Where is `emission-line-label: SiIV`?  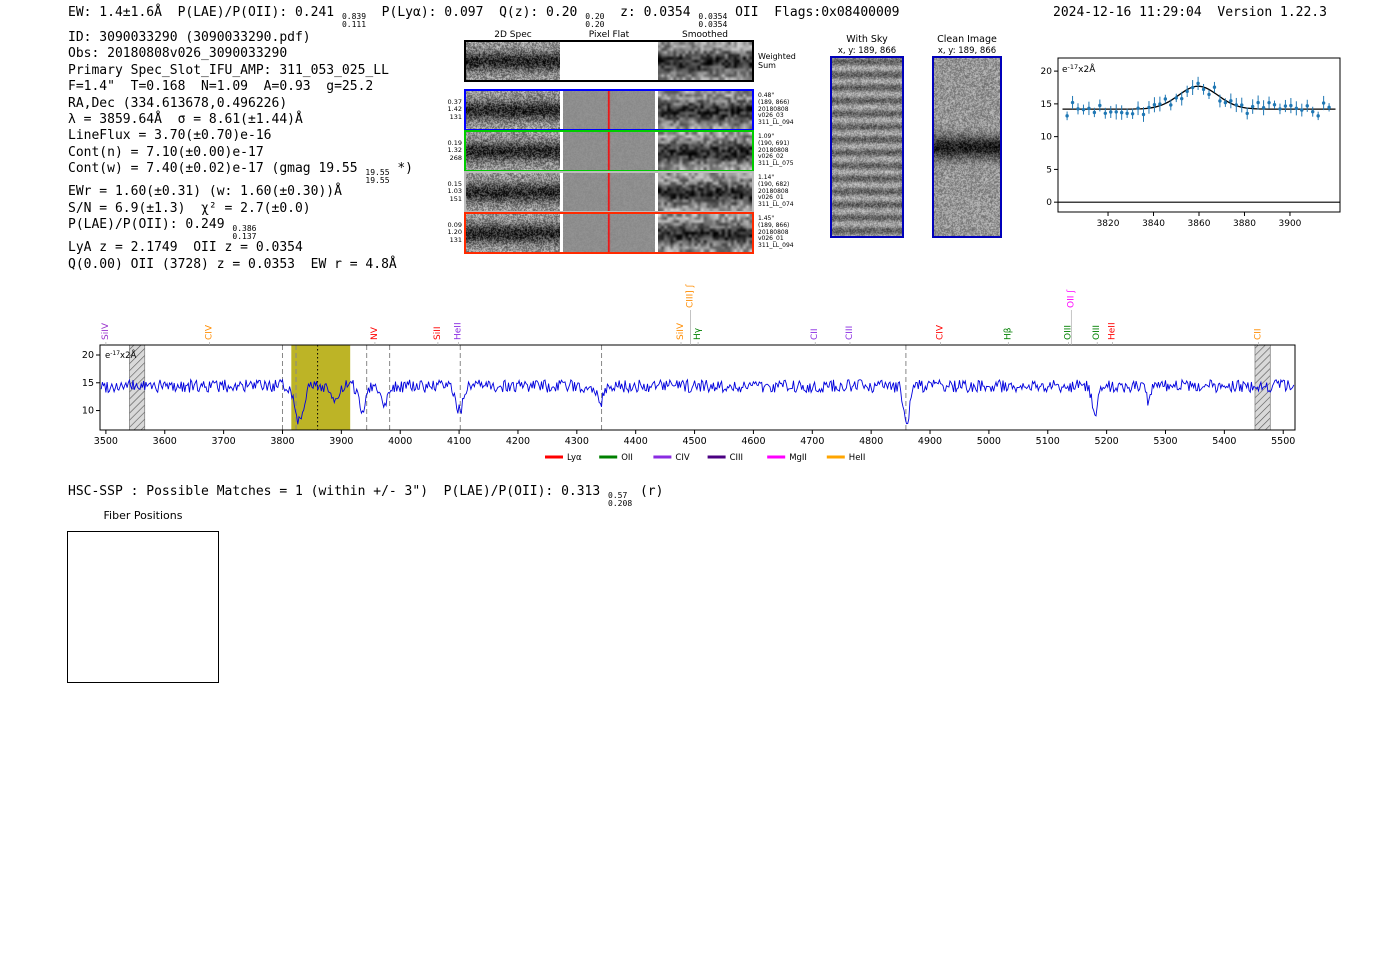 emission-line-label: SiIV is located at coordinates (106, 331).